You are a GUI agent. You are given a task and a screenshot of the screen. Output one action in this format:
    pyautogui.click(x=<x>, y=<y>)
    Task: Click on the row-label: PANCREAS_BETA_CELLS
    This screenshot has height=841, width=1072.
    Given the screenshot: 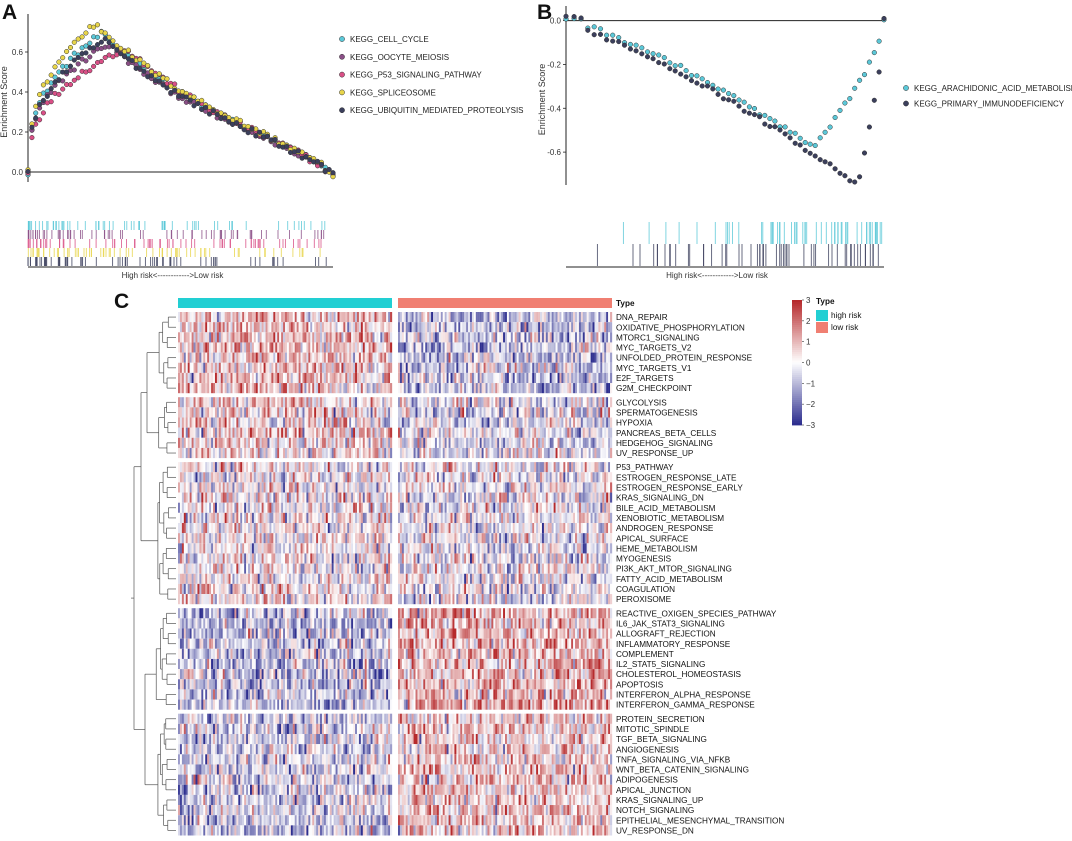 What is the action you would take?
    pyautogui.click(x=666, y=433)
    